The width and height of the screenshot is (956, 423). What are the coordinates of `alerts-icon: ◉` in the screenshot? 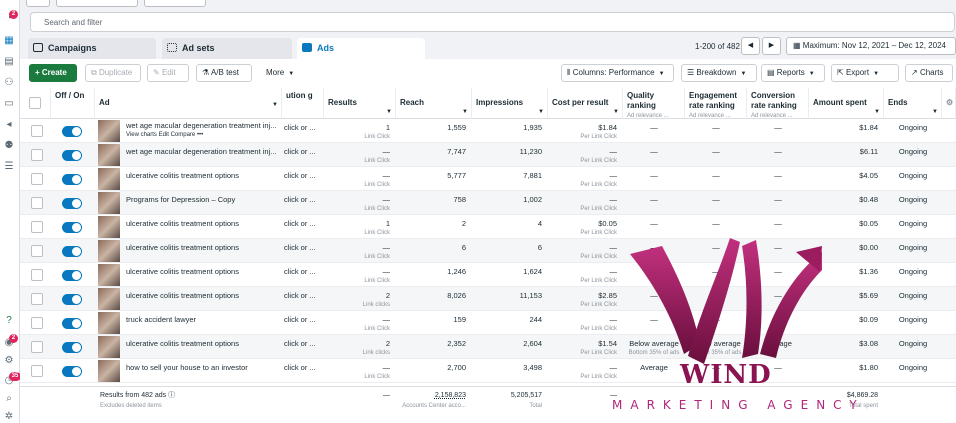 It's located at (9, 342).